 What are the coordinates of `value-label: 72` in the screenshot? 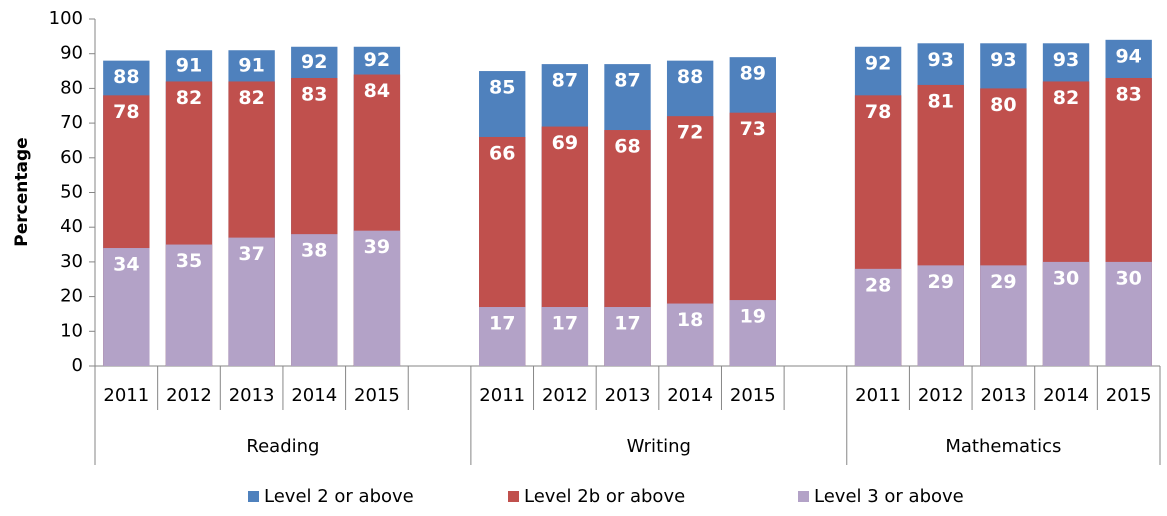 It's located at (690, 133).